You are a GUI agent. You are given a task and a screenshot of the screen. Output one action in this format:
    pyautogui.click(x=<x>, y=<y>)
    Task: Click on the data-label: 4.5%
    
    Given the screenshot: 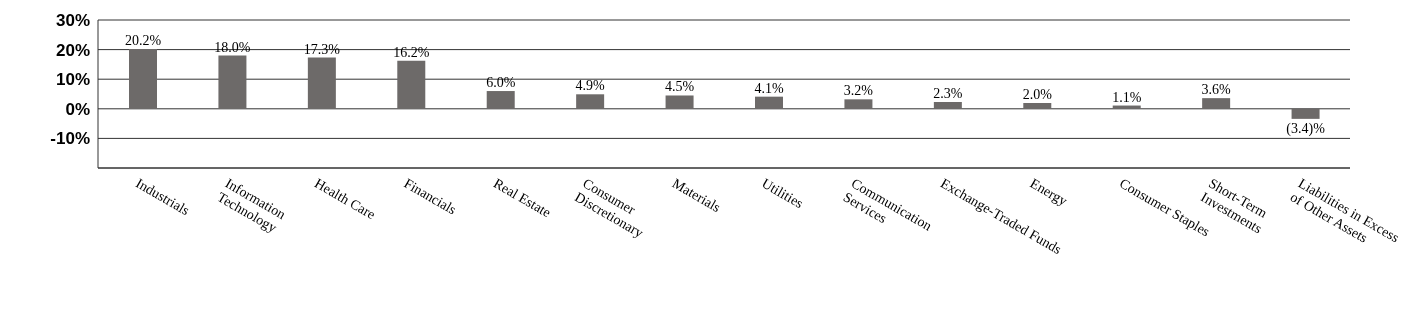 What is the action you would take?
    pyautogui.click(x=679, y=87)
    